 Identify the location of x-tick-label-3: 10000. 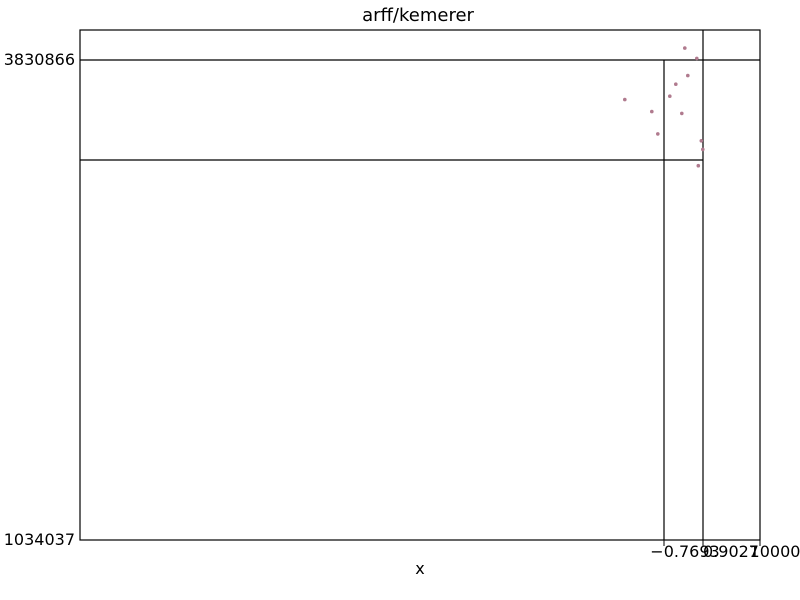
(775, 551).